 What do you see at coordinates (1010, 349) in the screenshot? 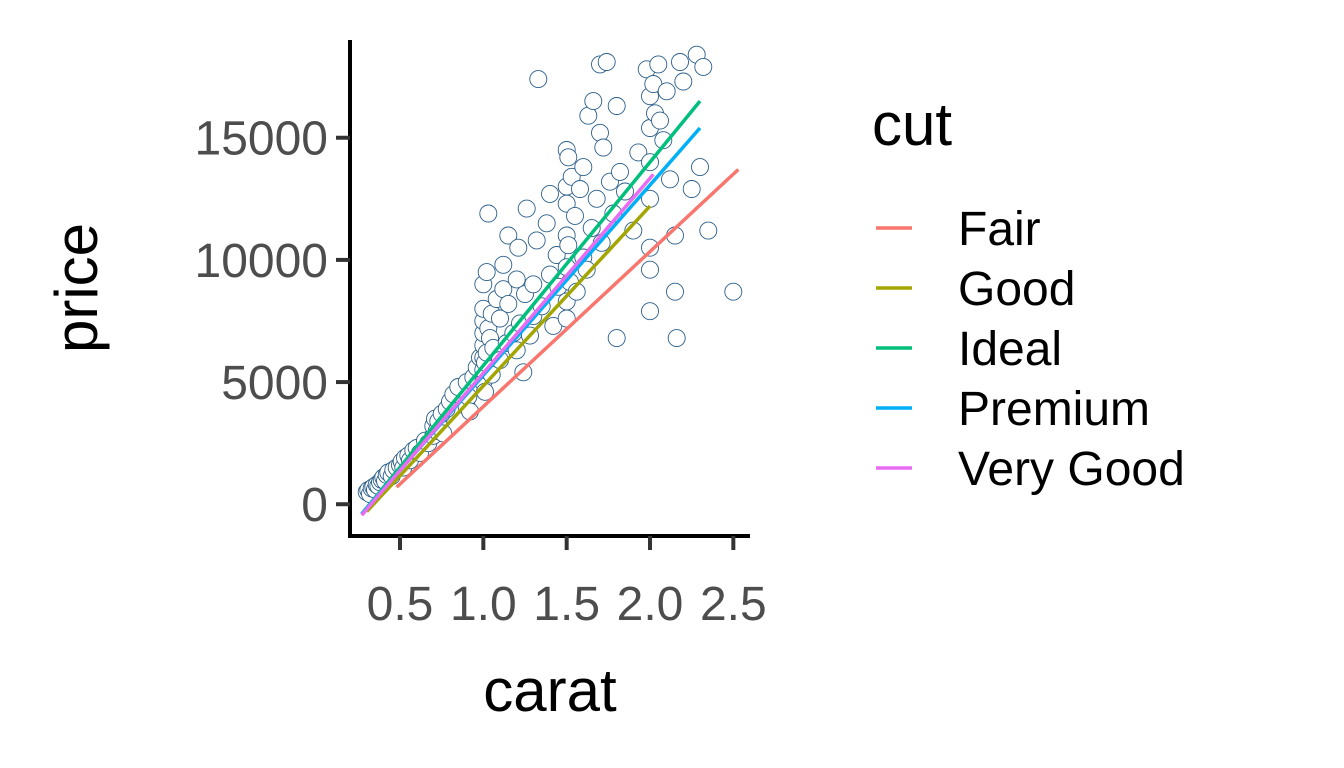
I see `legend-label: Ideal` at bounding box center [1010, 349].